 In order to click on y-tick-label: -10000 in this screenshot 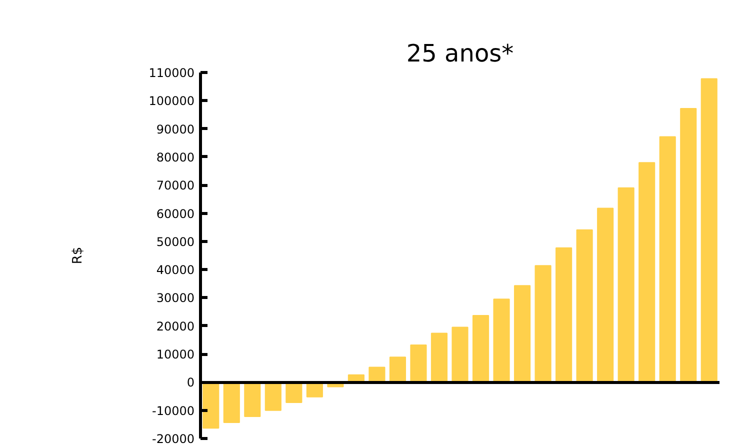, I will do `click(173, 411)`.